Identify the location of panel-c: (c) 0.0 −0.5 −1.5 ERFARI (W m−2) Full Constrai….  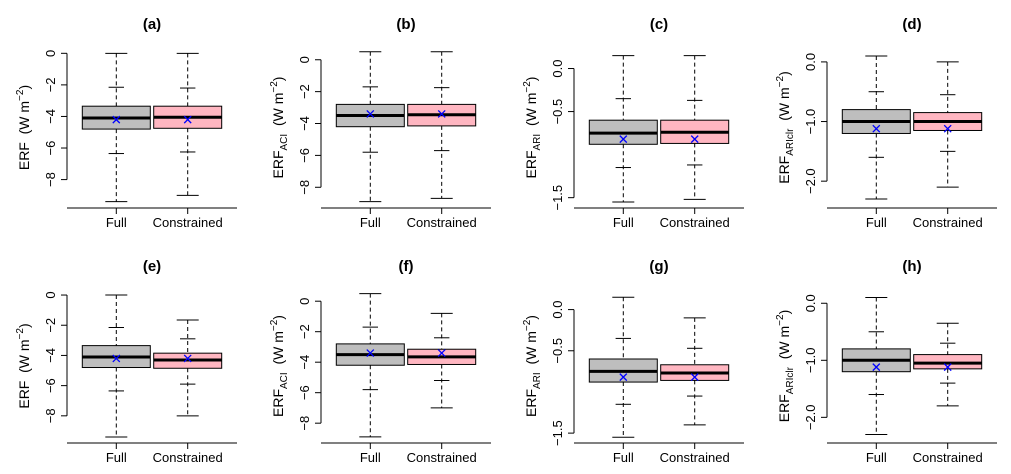
(633, 123).